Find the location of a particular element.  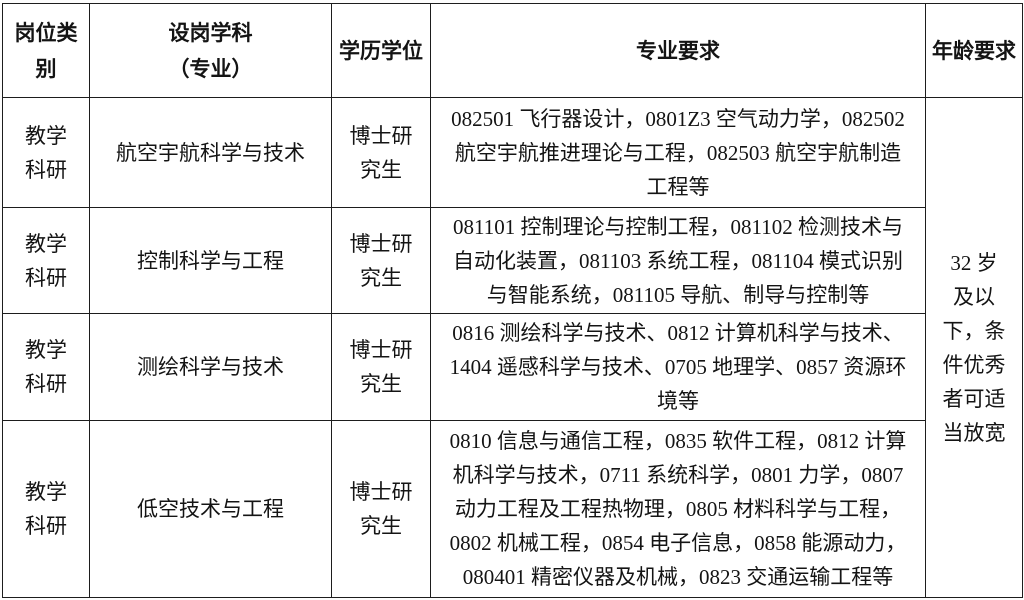

col-header-degree: 学历学位 is located at coordinates (381, 50).